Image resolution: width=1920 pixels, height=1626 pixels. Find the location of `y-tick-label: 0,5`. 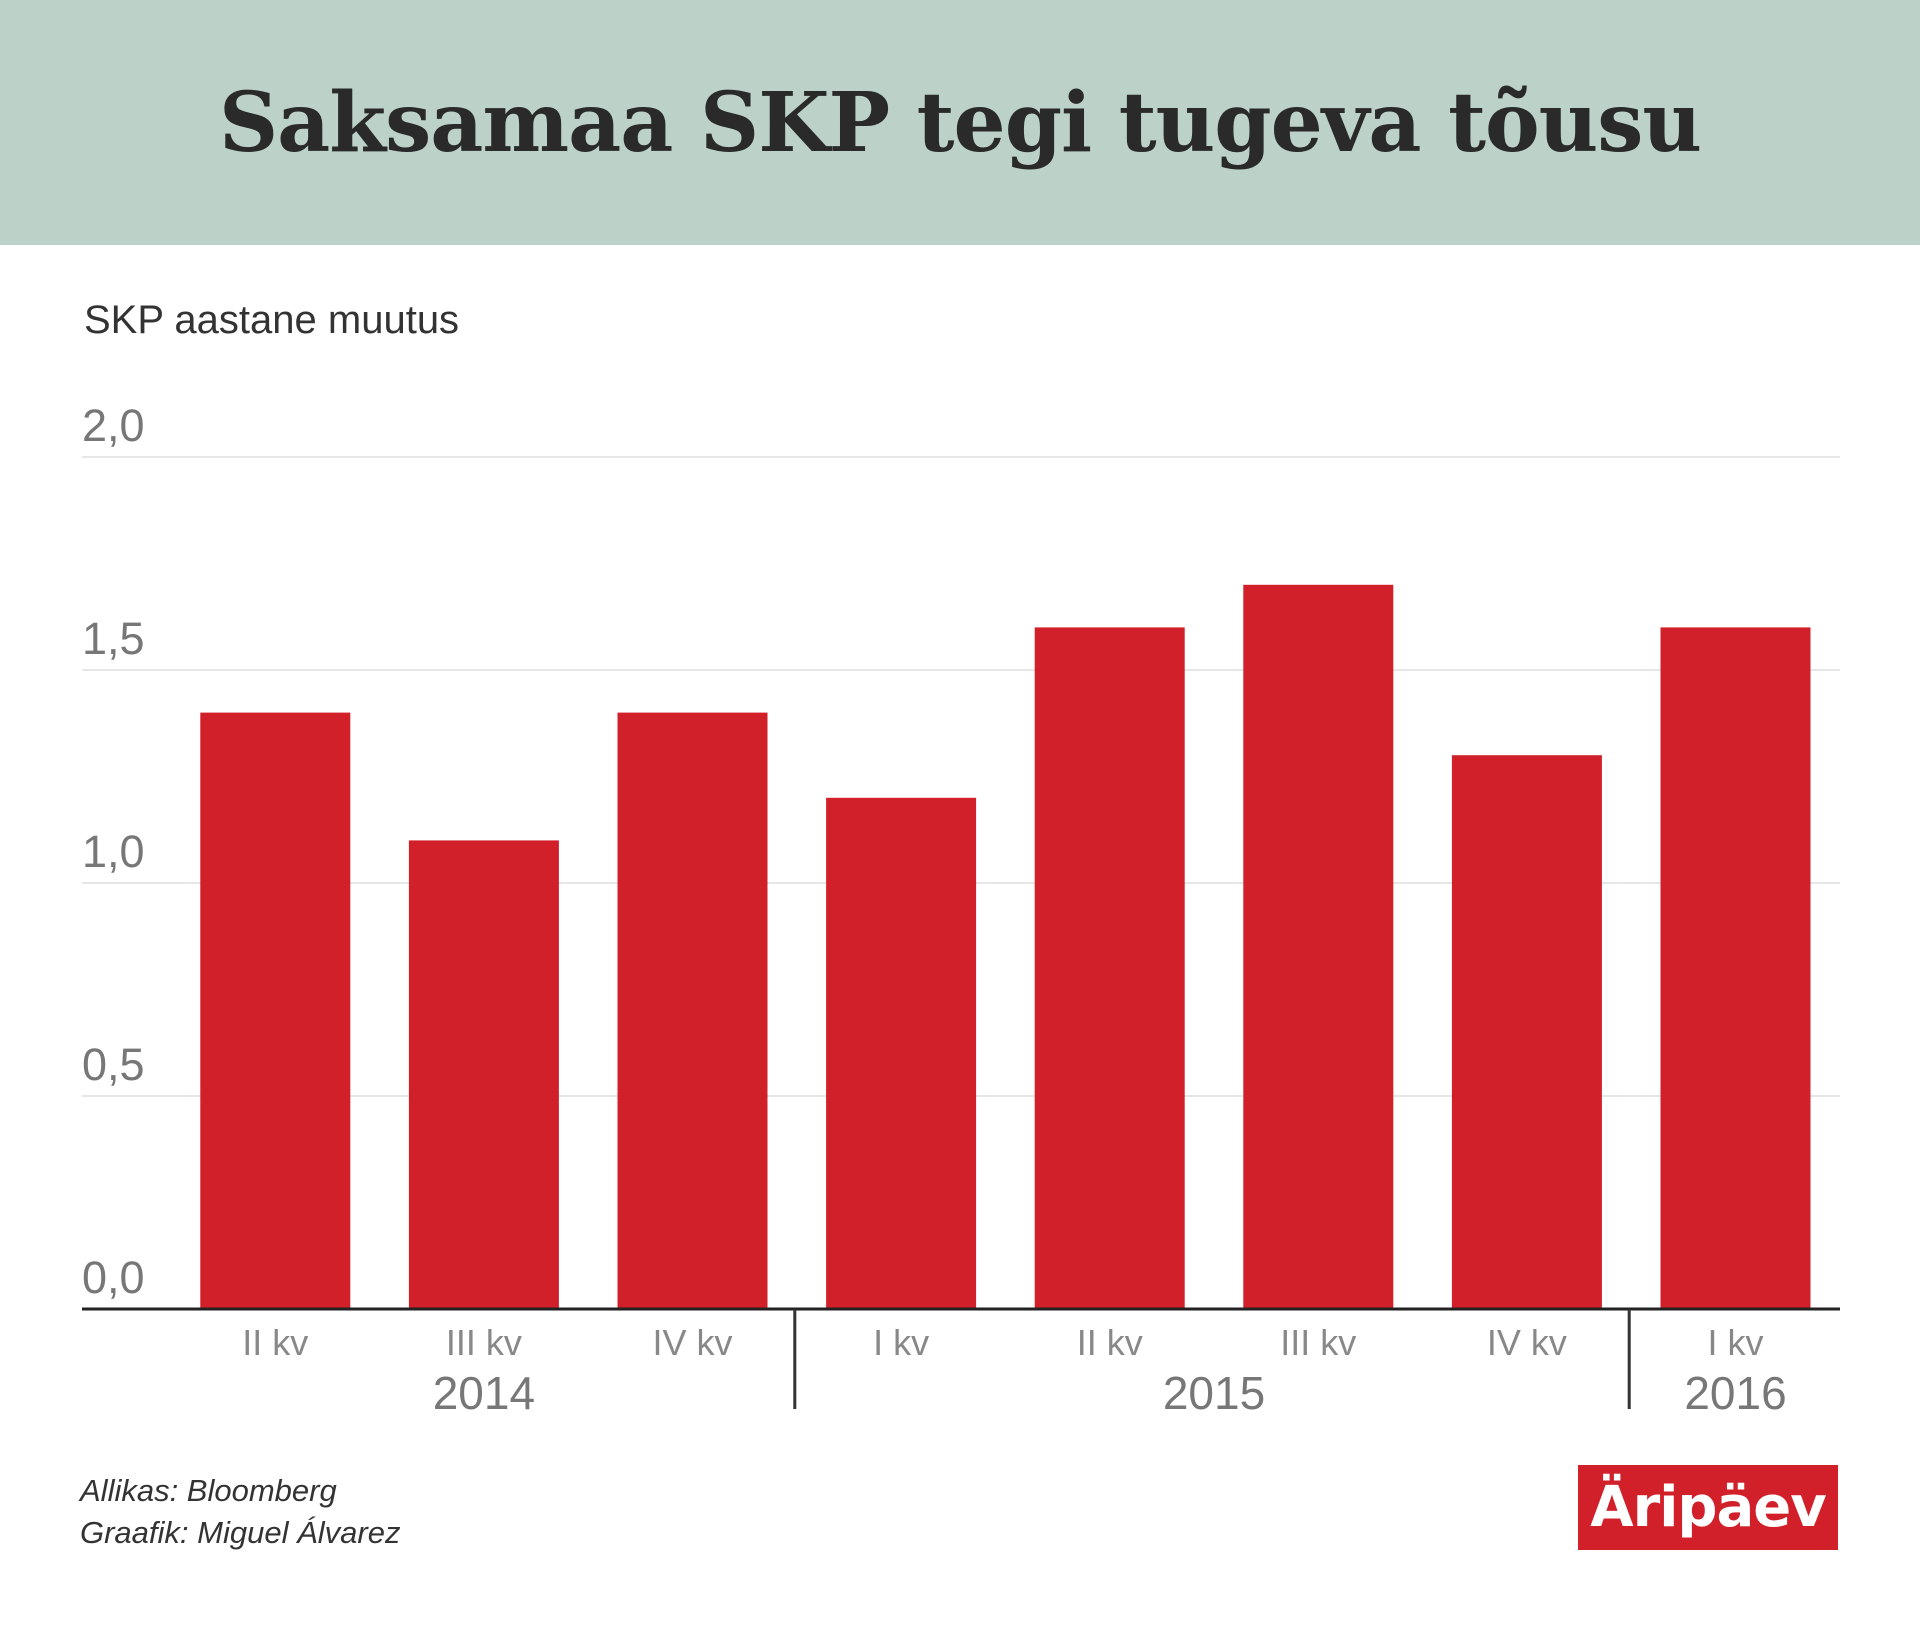

y-tick-label: 0,5 is located at coordinates (113, 1064).